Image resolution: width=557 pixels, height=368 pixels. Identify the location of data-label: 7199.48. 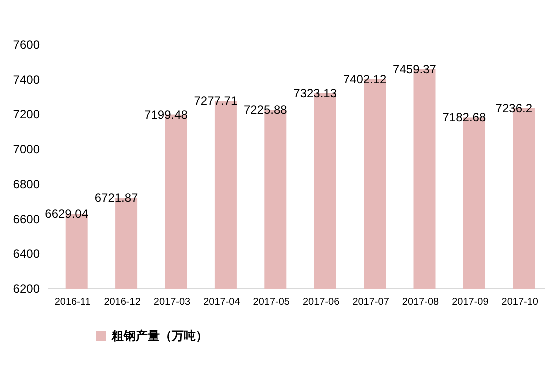
(166, 115).